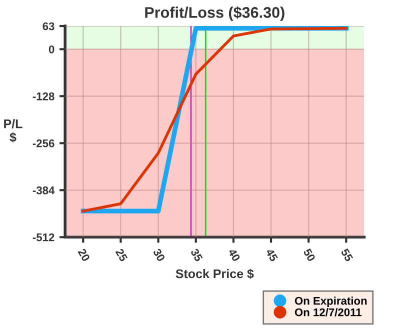  I want to click on chart-title: Profit/Loss ($36.30), so click(214, 13).